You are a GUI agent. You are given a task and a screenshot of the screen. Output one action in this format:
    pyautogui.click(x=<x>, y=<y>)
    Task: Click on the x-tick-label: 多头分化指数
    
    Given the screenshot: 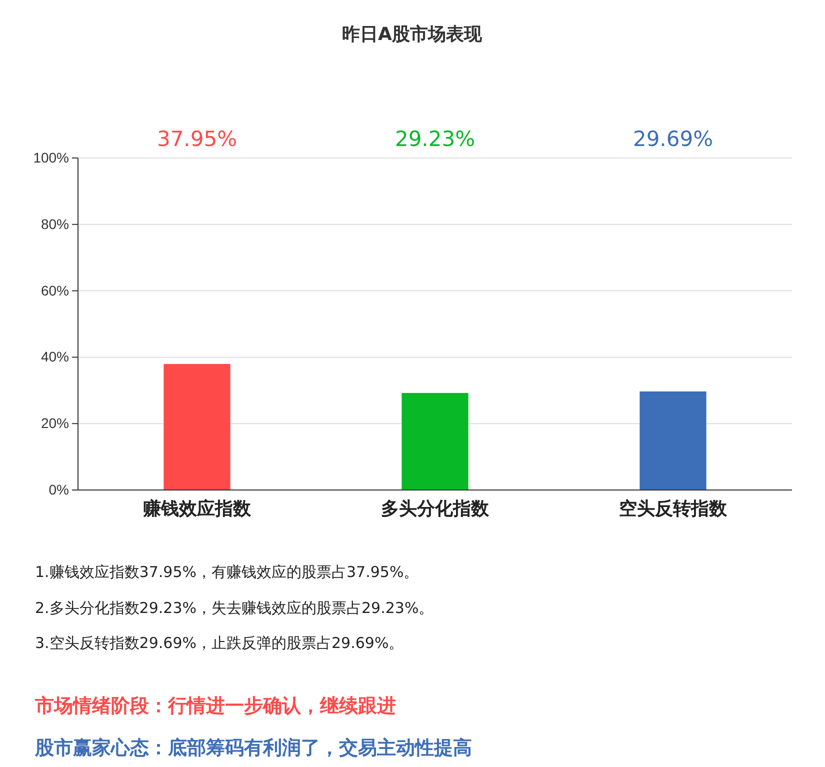 What is the action you would take?
    pyautogui.click(x=435, y=508)
    